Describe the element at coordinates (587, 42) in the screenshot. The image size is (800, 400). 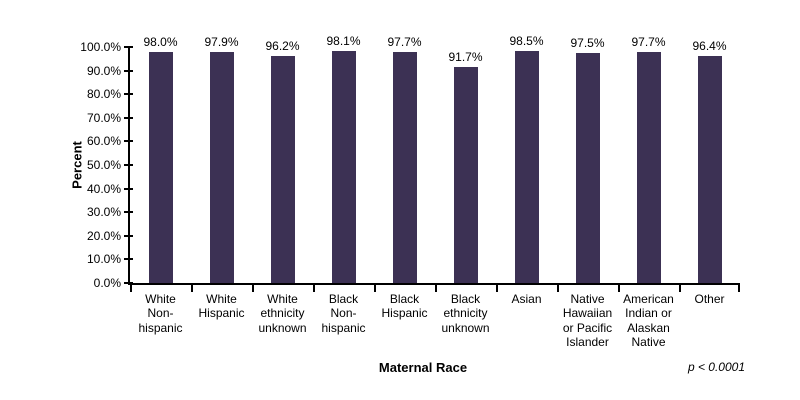
I see `bar-value-label: 97.5%` at that location.